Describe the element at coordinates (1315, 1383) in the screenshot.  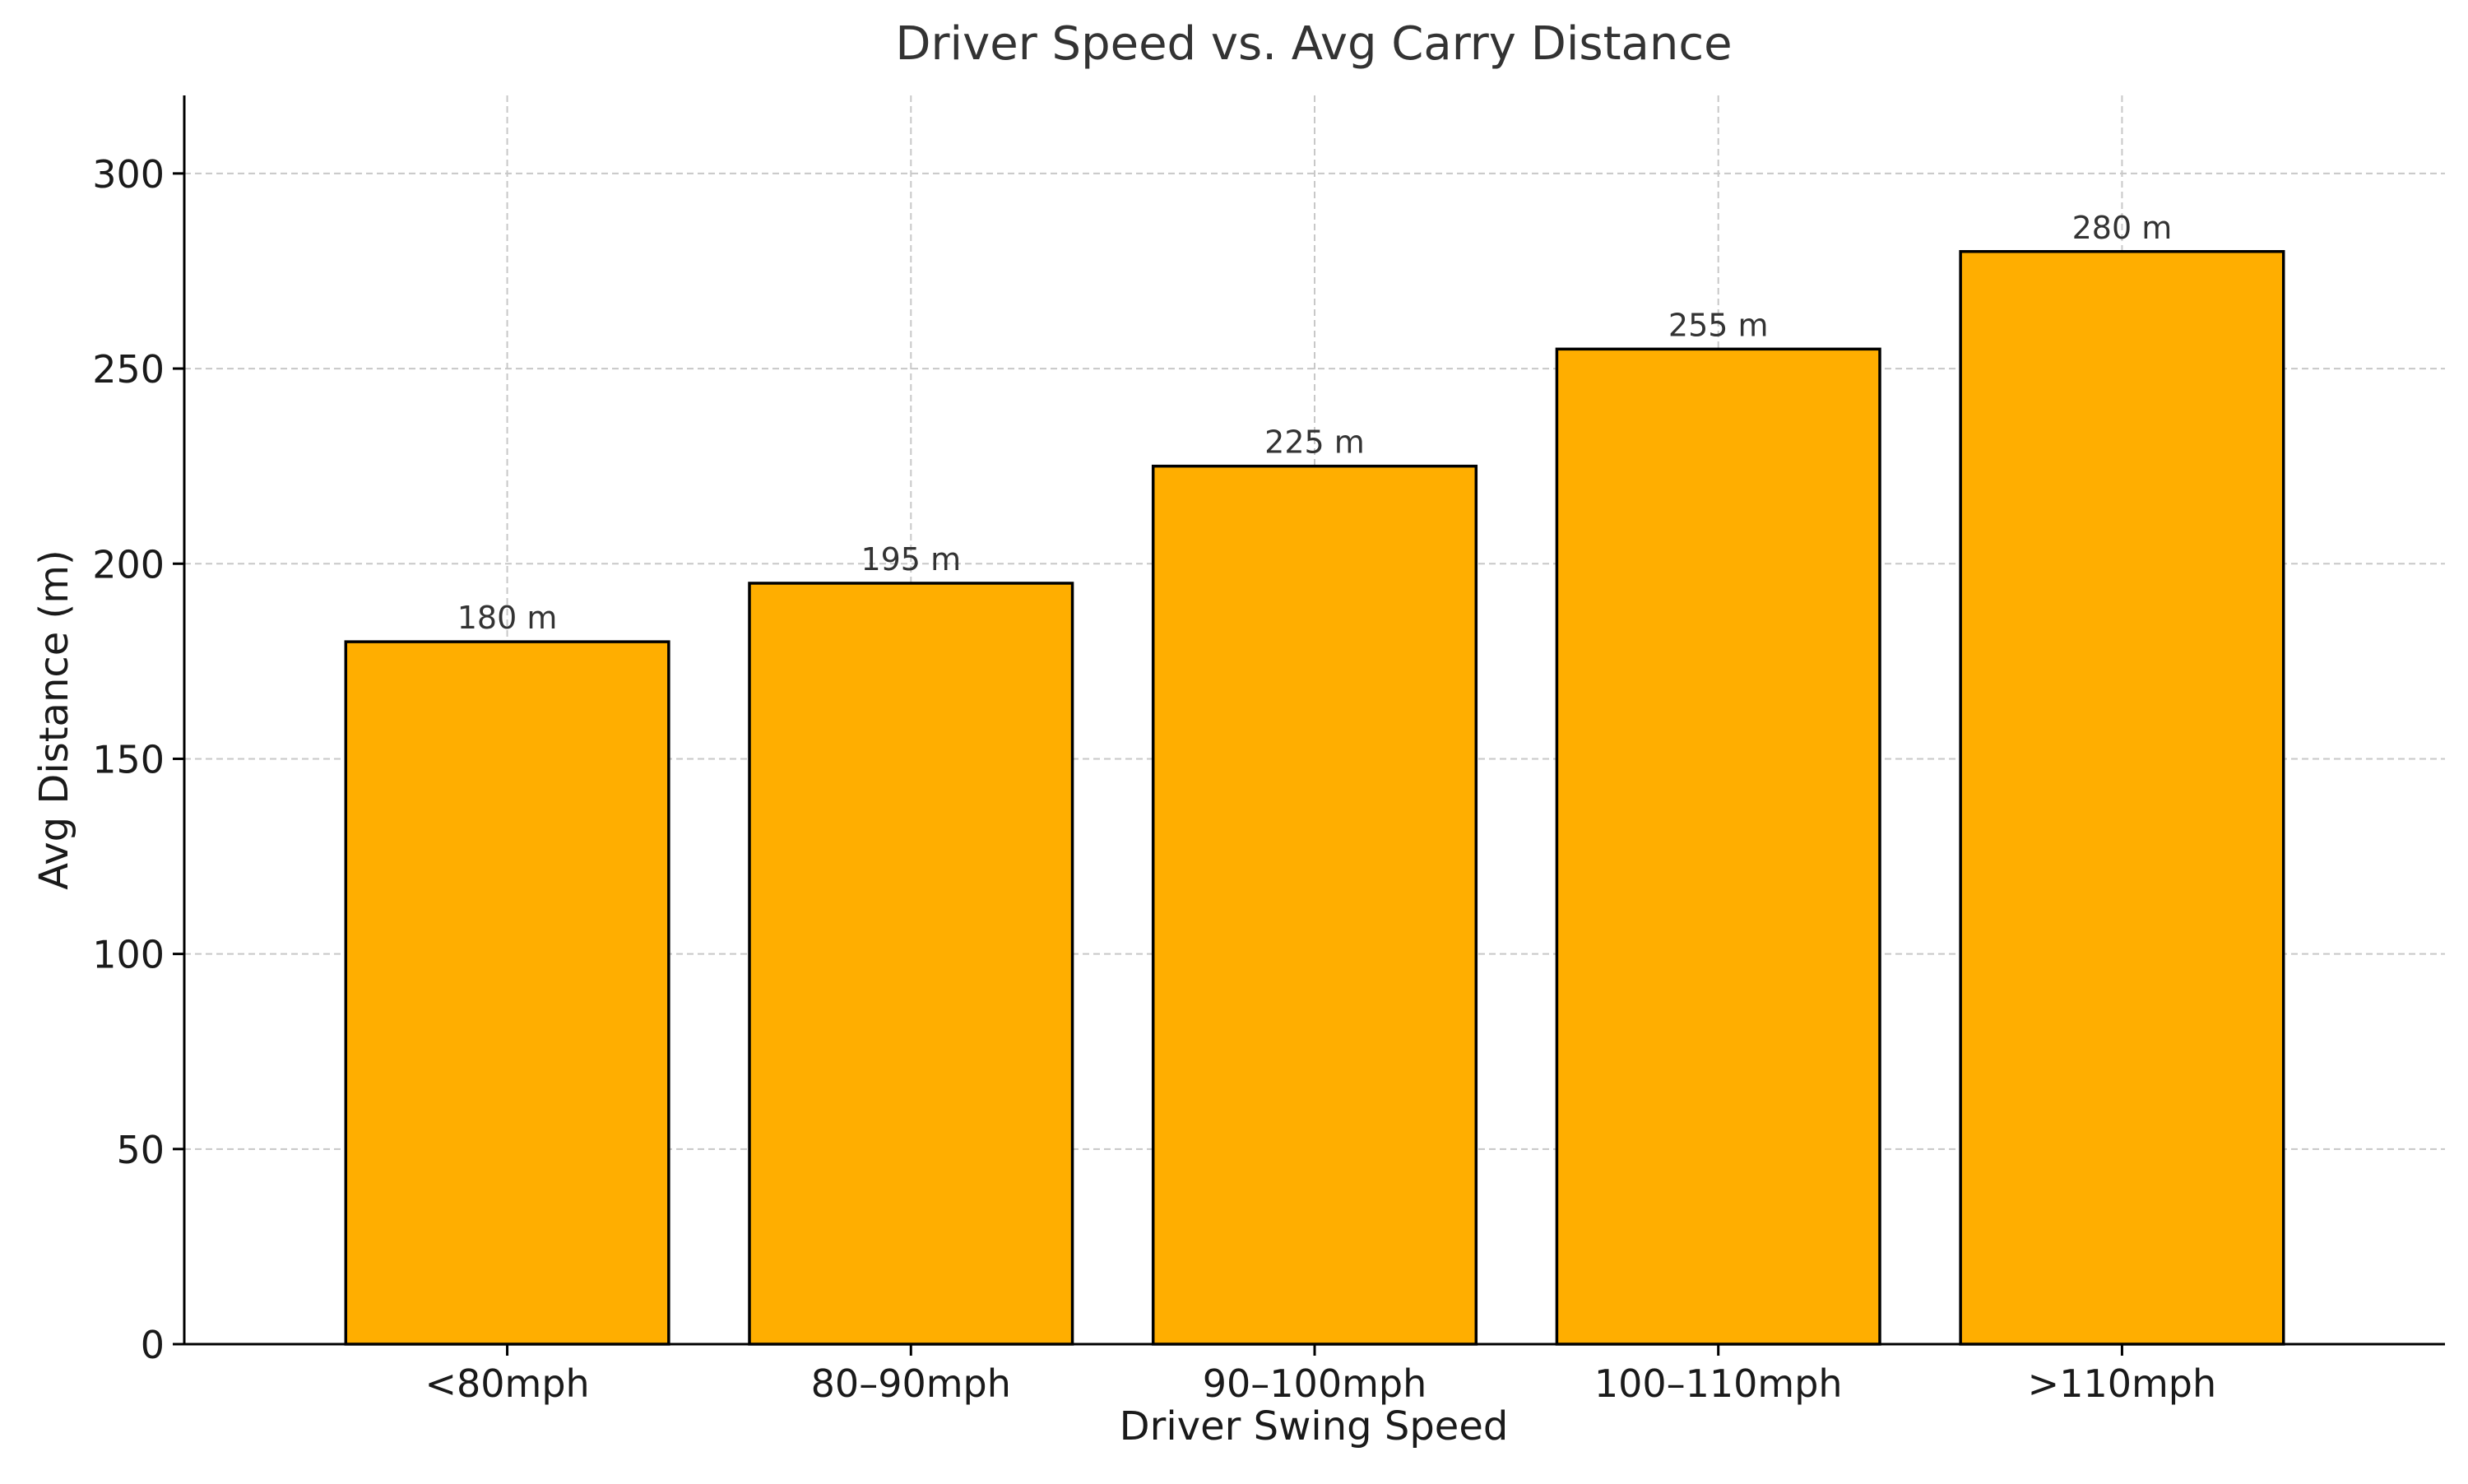
I see `x-tick-label: 90–100mph` at that location.